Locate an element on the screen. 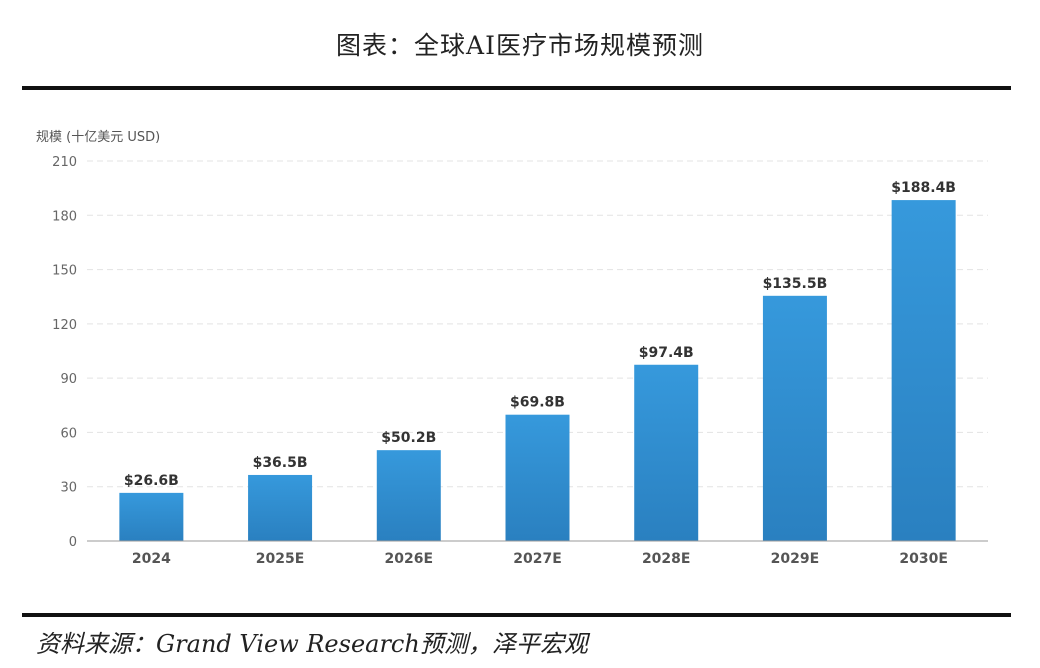  bar-2026E is located at coordinates (408, 495).